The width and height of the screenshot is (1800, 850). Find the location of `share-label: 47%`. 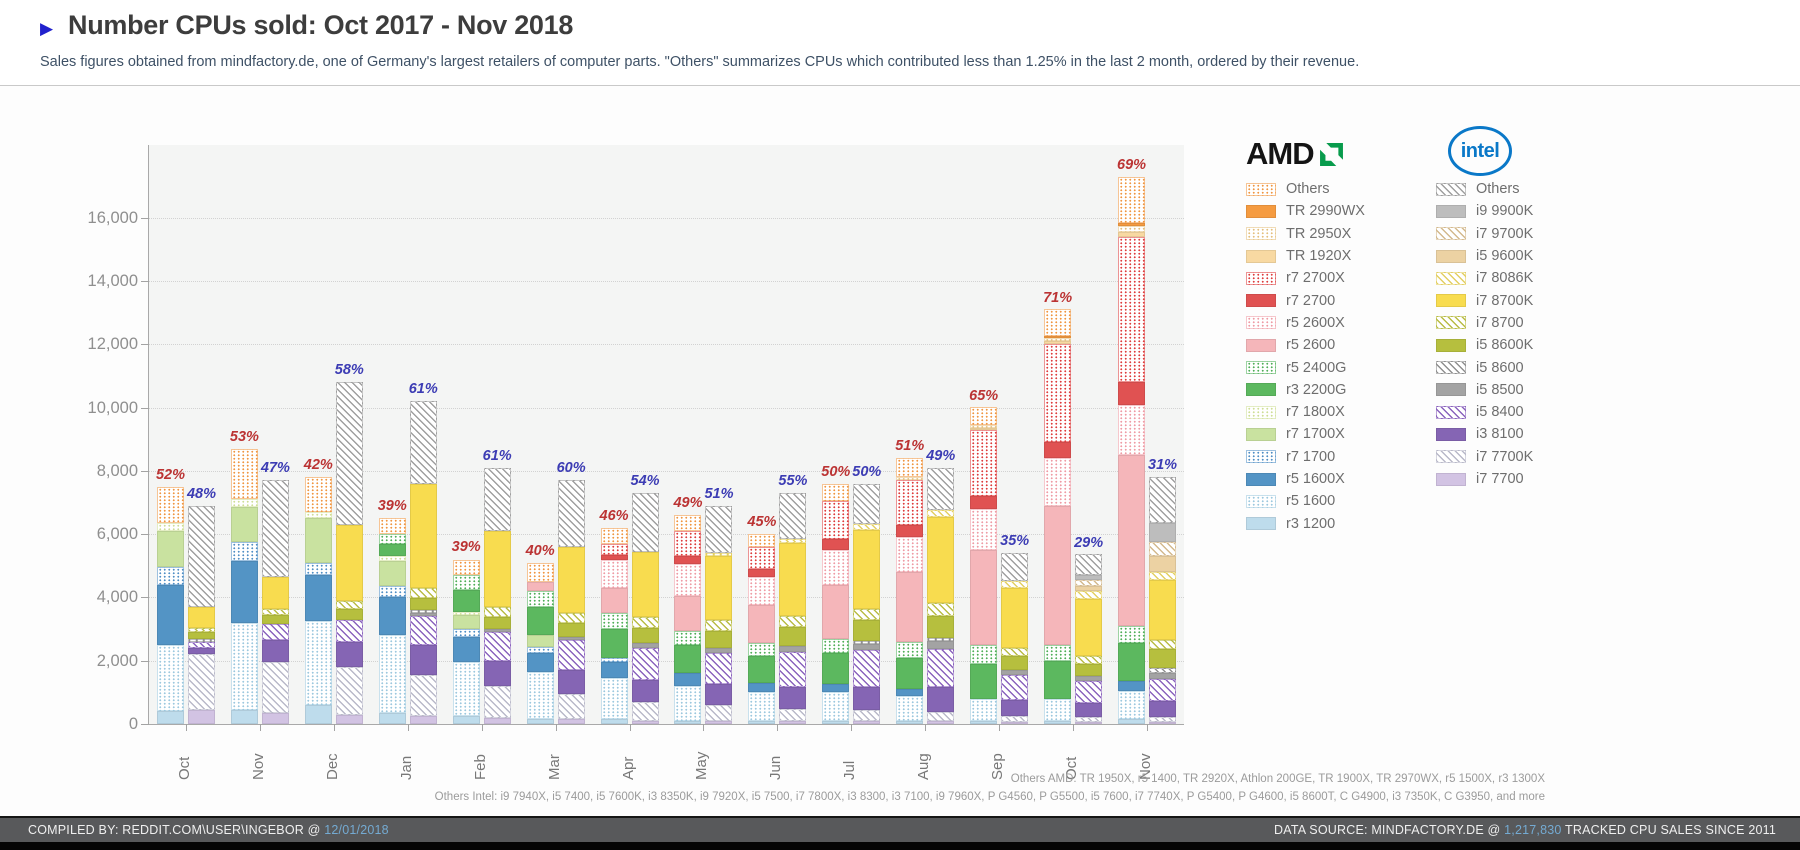

share-label: 47% is located at coordinates (275, 468).